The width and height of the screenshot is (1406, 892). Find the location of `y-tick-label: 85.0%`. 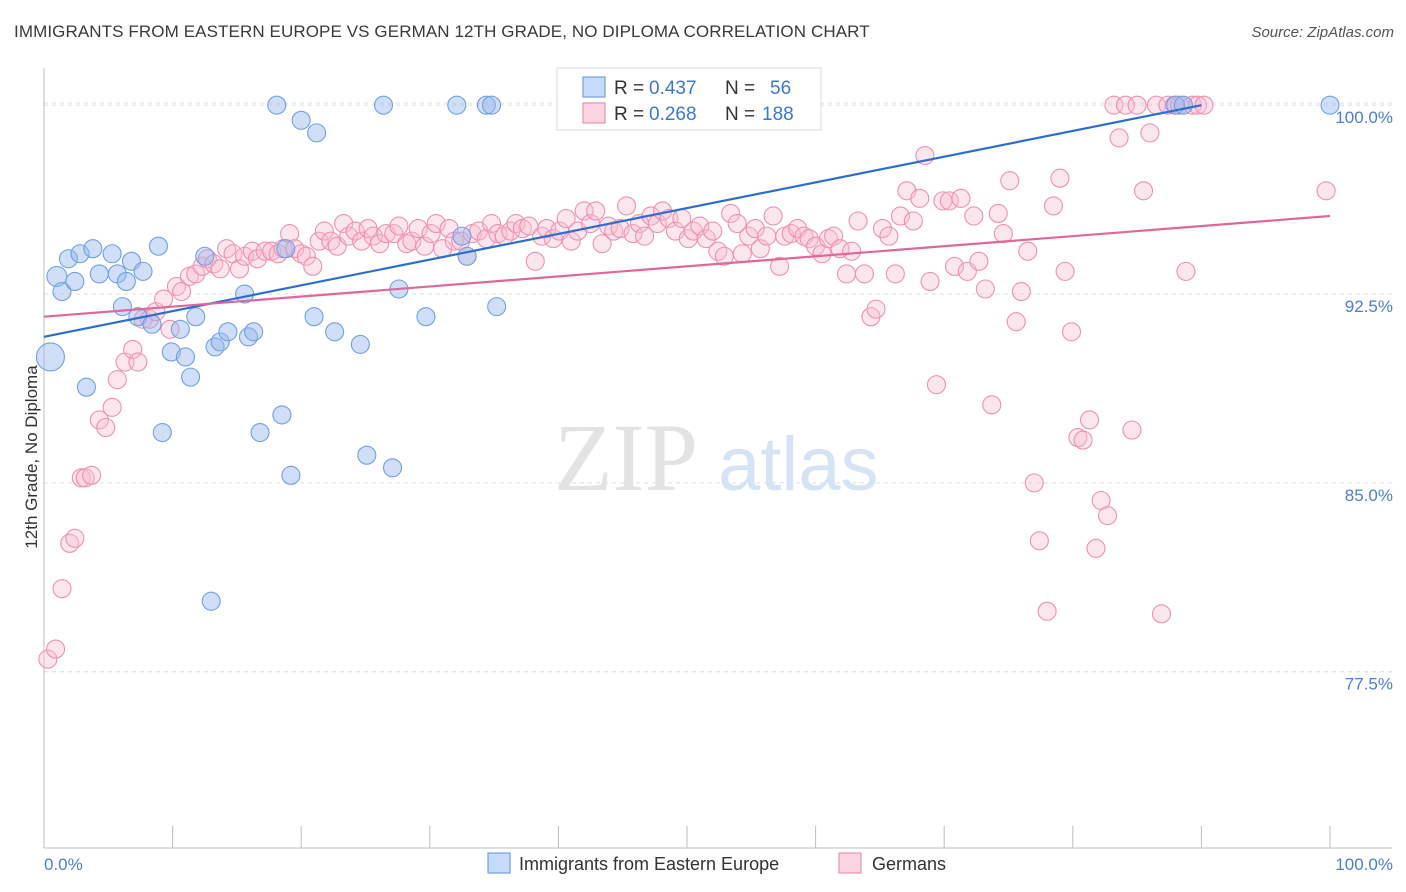

y-tick-label: 85.0% is located at coordinates (1369, 495).